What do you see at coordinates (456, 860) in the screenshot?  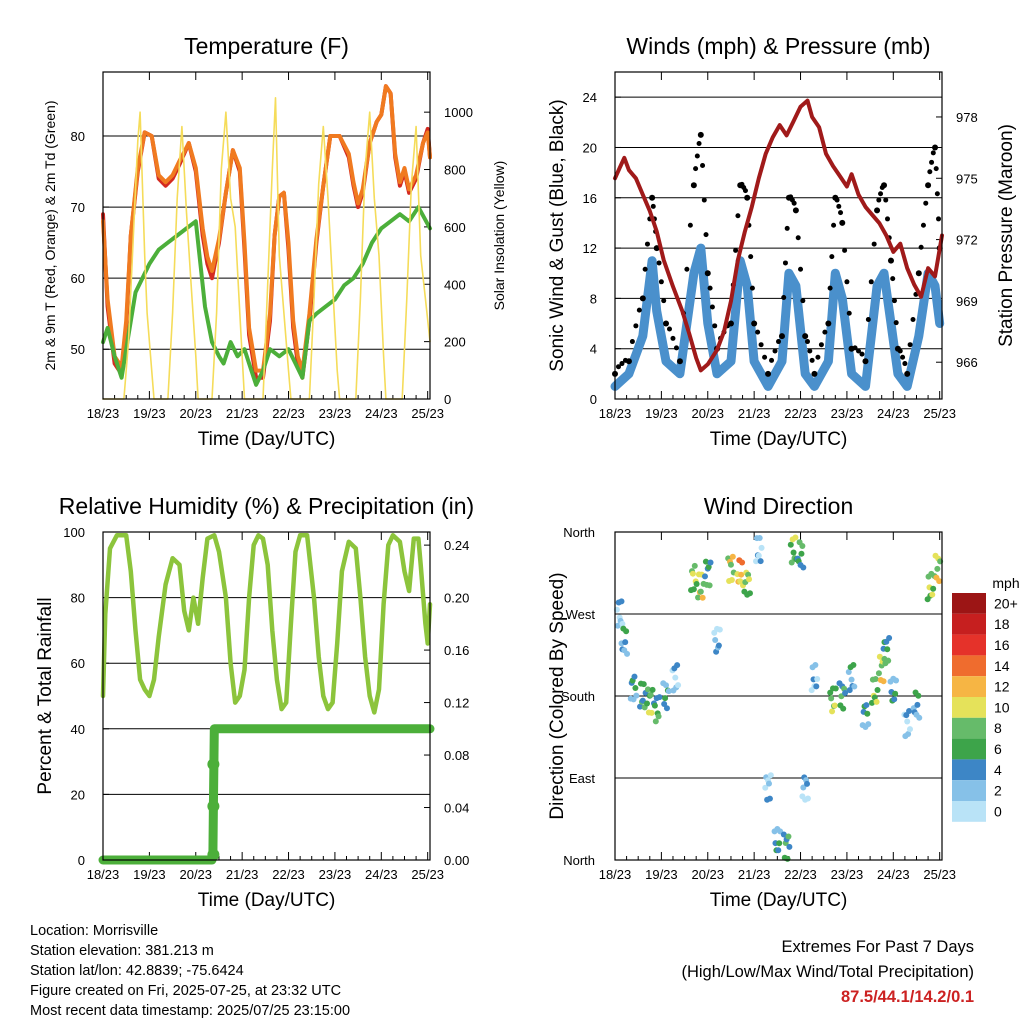 I see `y-right-tick-label: 0.00` at bounding box center [456, 860].